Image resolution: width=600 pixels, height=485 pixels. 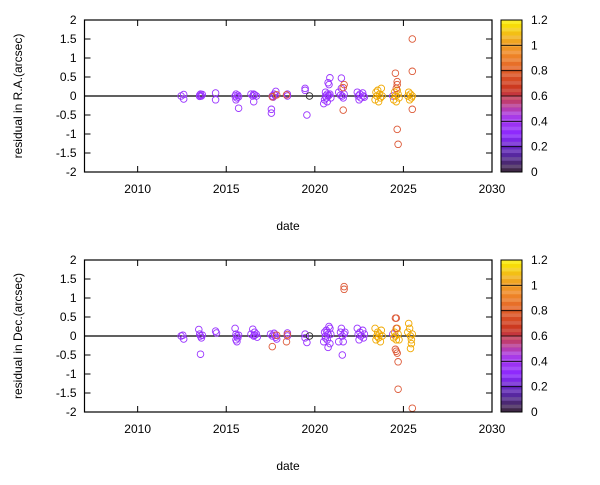 I want to click on y-tick-label: -2, so click(x=71, y=172).